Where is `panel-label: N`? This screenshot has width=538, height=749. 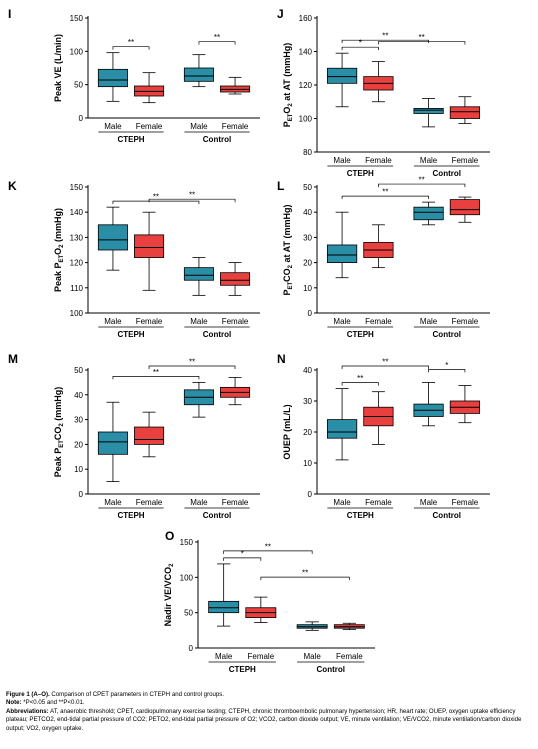
panel-label: N is located at coordinates (281, 359).